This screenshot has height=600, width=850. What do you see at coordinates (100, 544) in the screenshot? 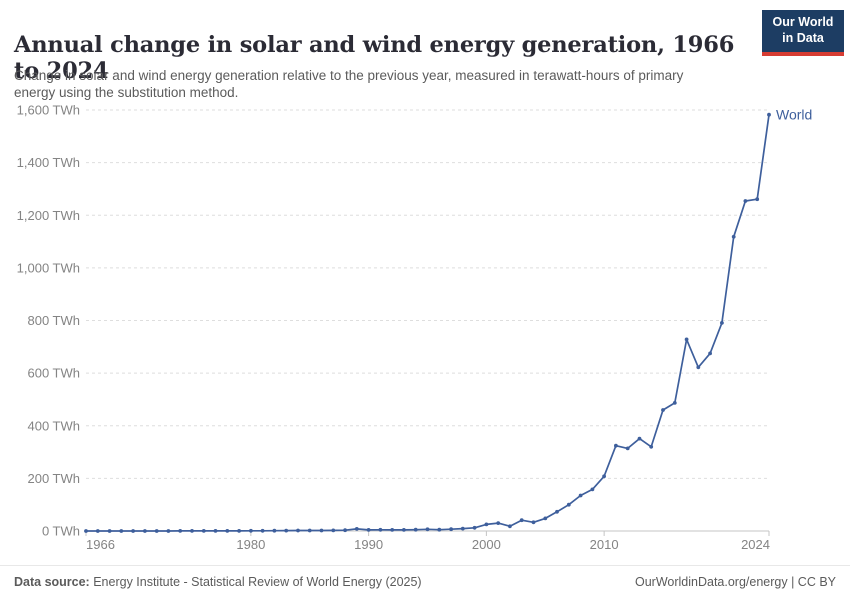
I see `x-tick-label: 1966` at bounding box center [100, 544].